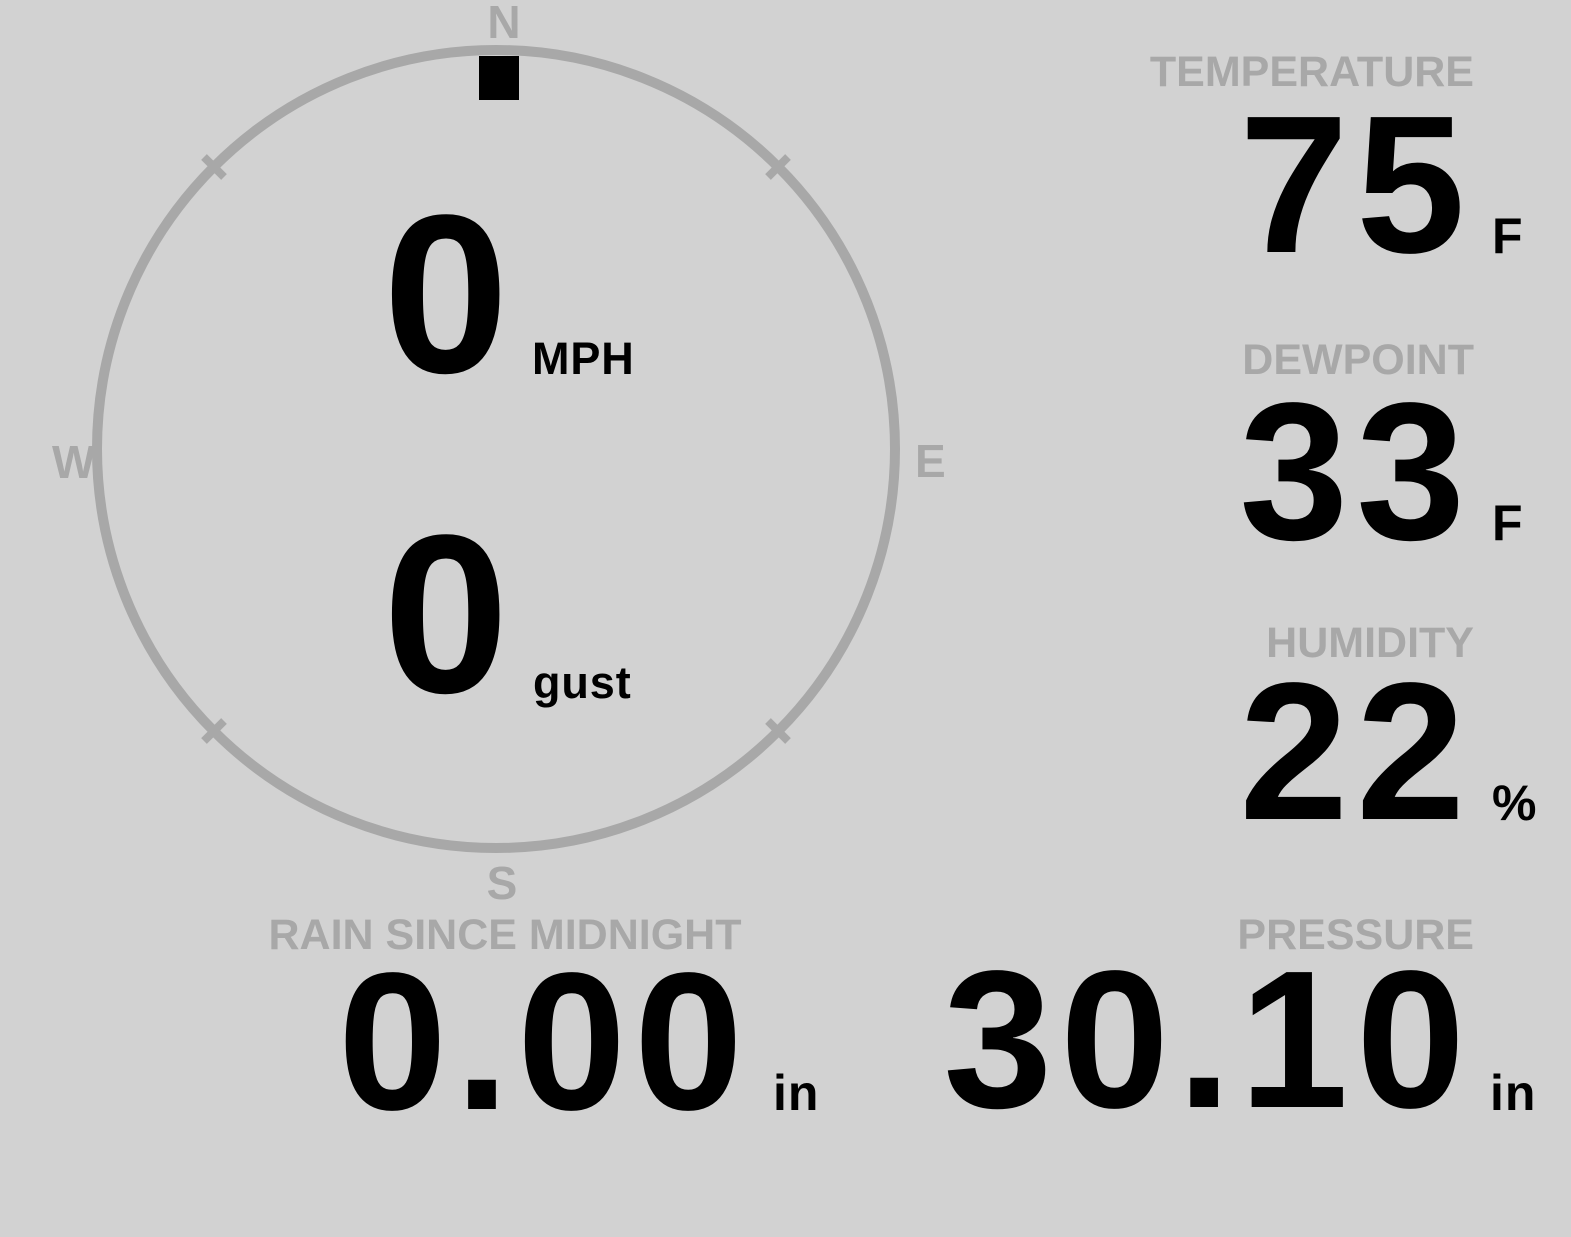  What do you see at coordinates (450, 613) in the screenshot?
I see `wind-gust-value: 0` at bounding box center [450, 613].